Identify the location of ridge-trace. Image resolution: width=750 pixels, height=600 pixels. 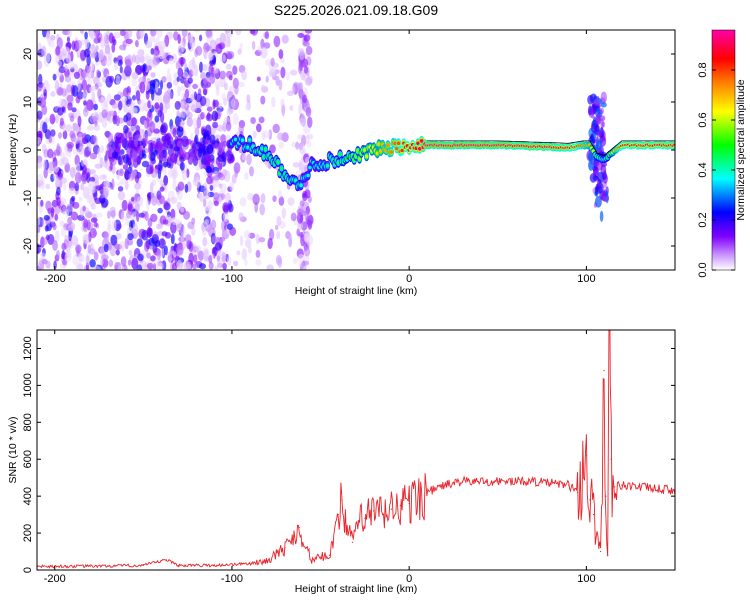
(550, 148).